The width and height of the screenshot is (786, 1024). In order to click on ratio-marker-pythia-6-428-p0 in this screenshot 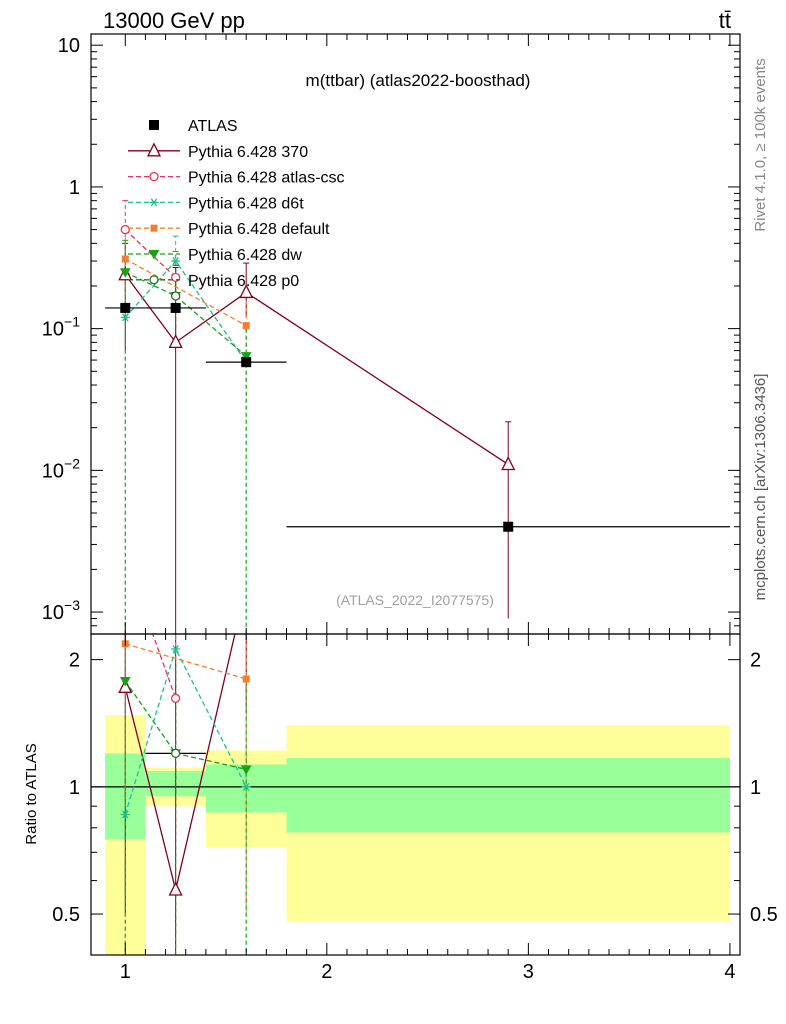, I will do `click(176, 753)`.